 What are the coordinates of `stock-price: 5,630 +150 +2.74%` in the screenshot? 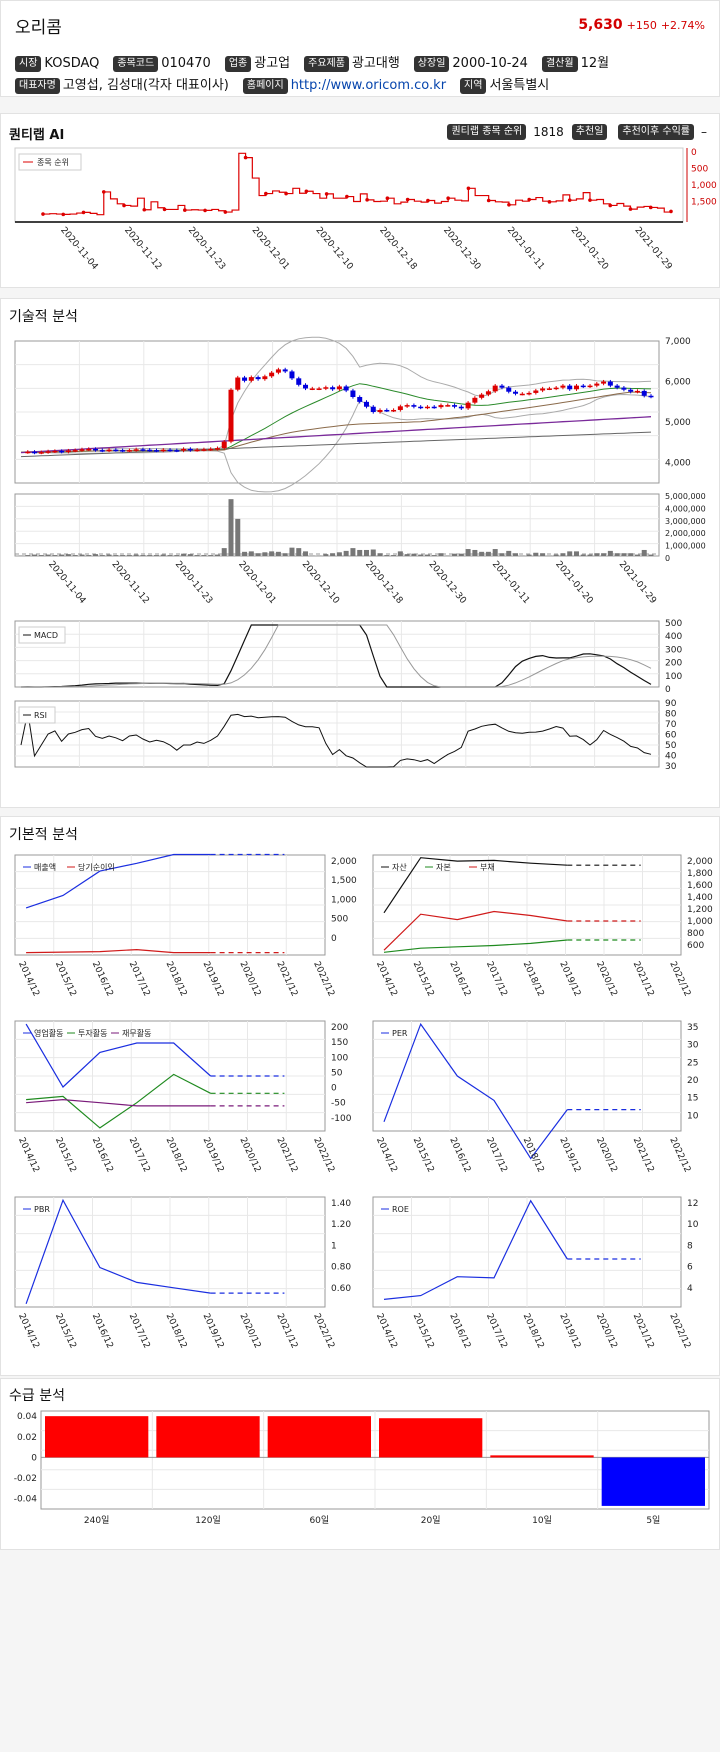 It's located at (641, 25).